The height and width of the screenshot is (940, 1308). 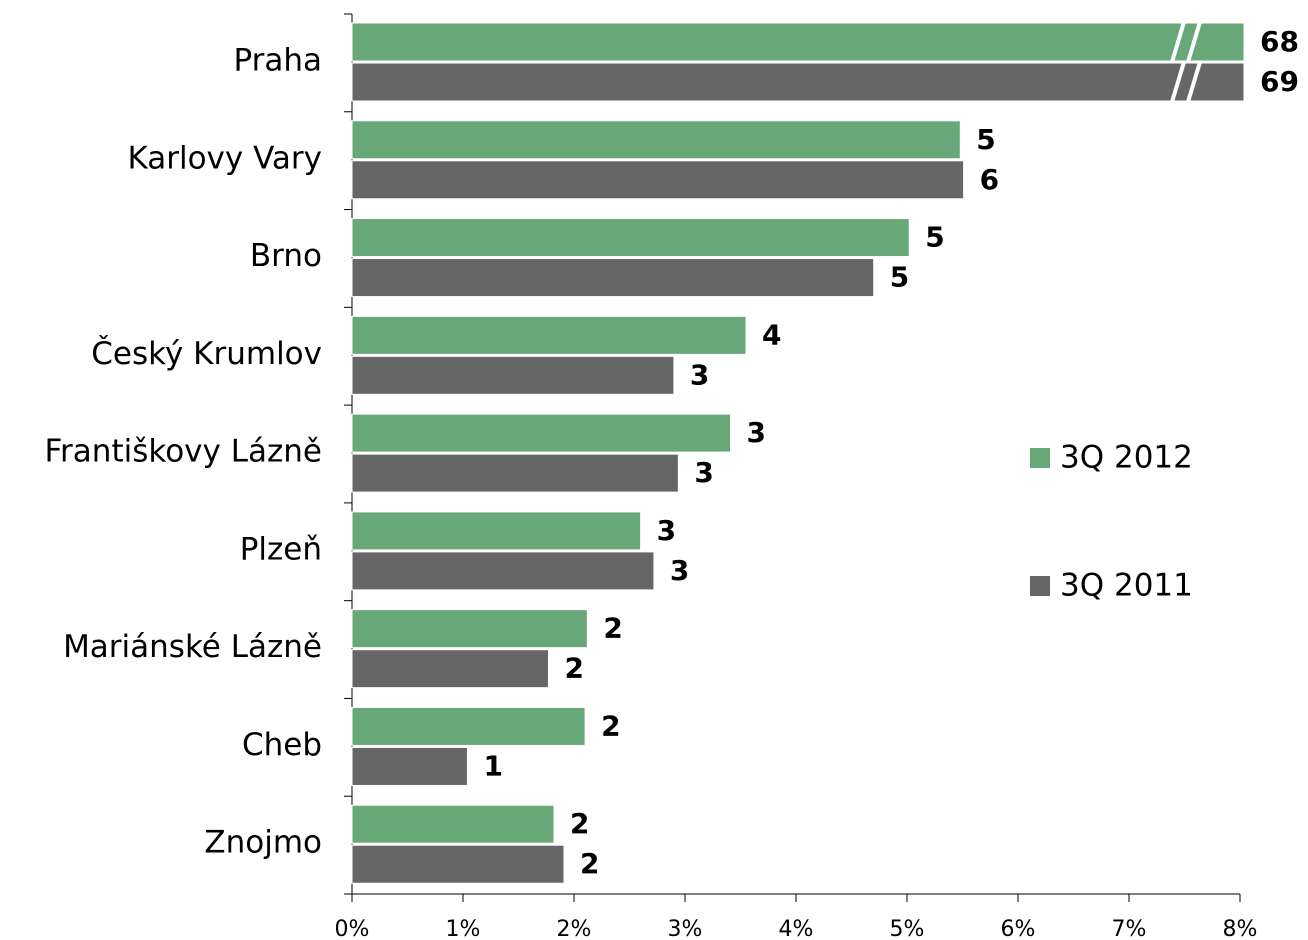 I want to click on data-label: 6, so click(x=989, y=179).